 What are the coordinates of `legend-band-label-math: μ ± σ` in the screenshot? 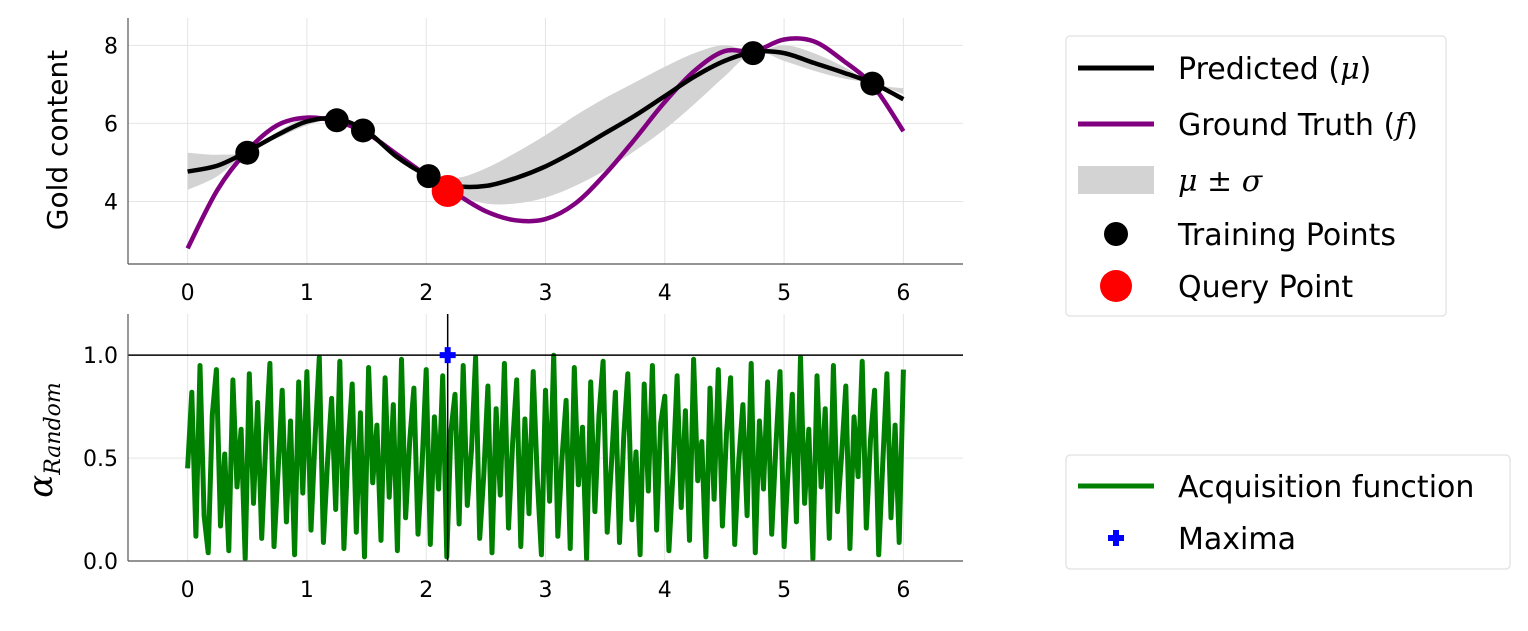 It's located at (1221, 181).